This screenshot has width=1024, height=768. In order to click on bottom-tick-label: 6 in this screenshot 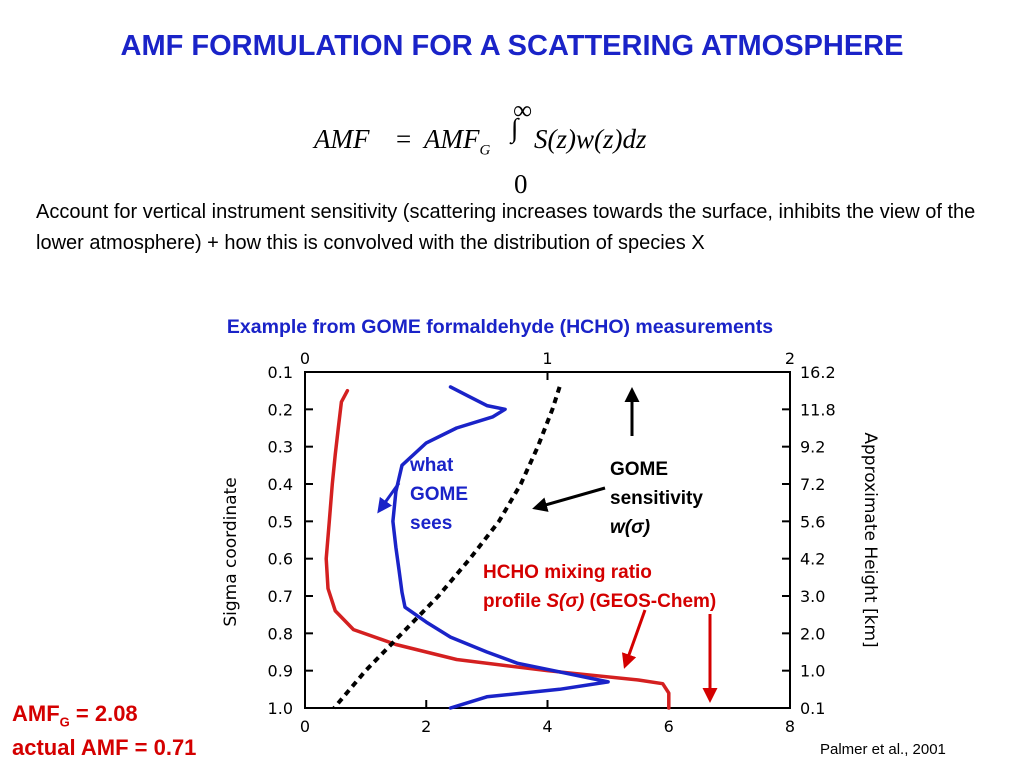, I will do `click(669, 726)`.